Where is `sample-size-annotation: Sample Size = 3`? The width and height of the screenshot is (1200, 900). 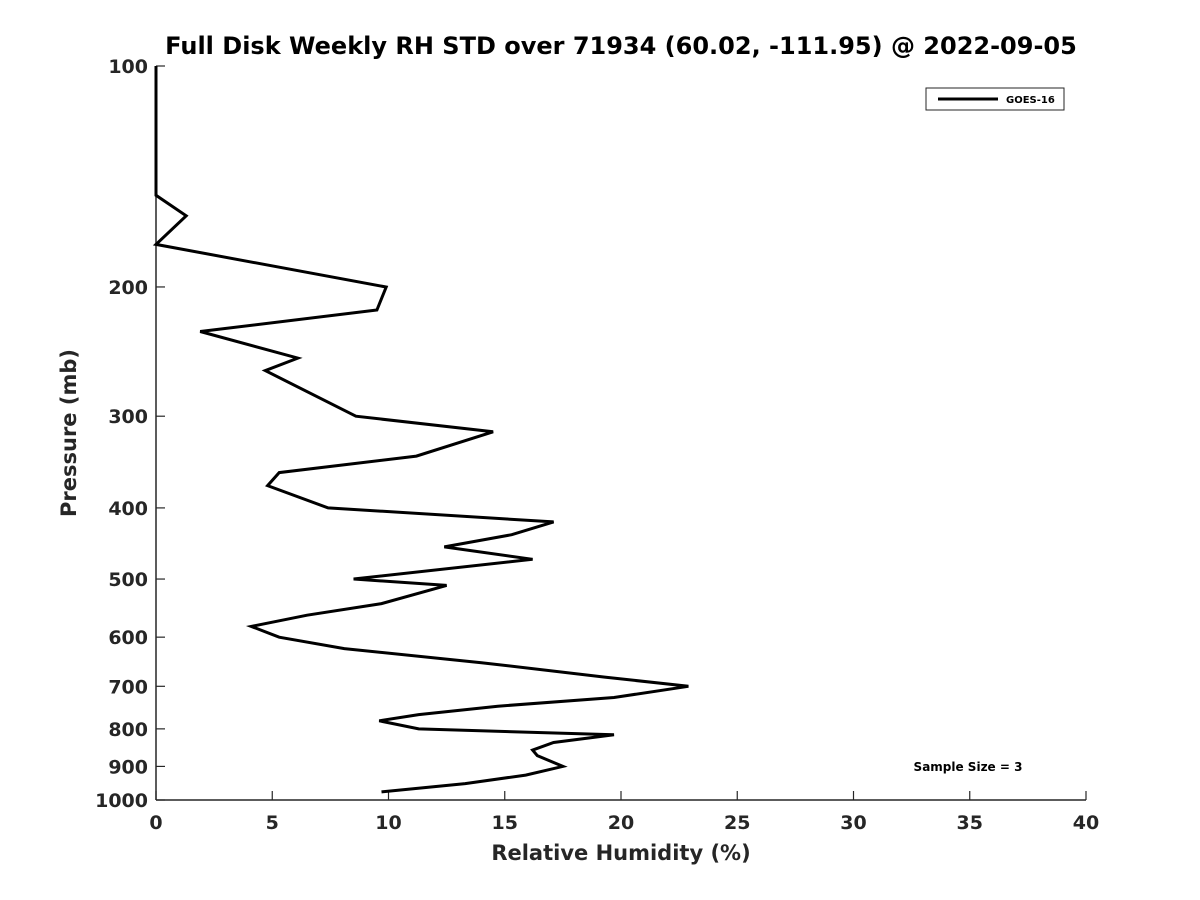
sample-size-annotation: Sample Size = 3 is located at coordinates (968, 767).